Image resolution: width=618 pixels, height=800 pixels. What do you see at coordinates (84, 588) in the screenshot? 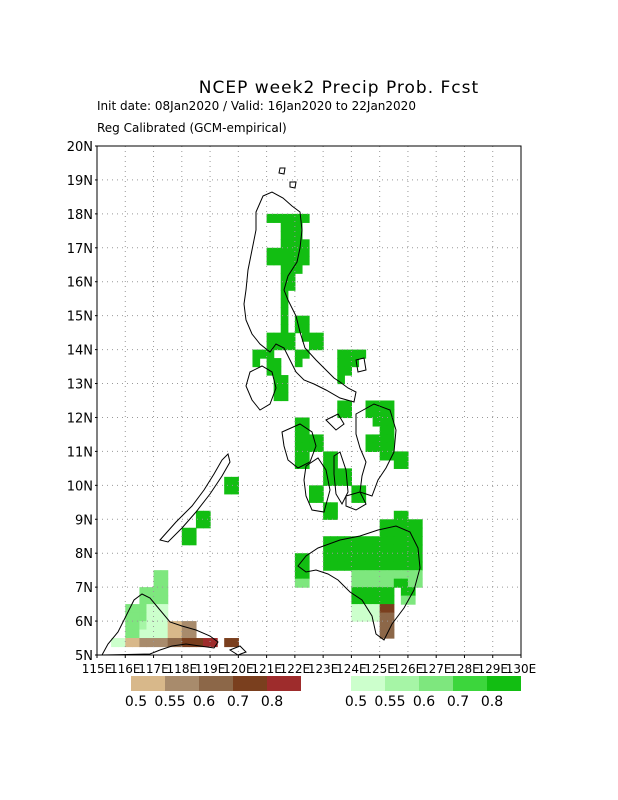
I see `lat-tick-label: 7N` at bounding box center [84, 588].